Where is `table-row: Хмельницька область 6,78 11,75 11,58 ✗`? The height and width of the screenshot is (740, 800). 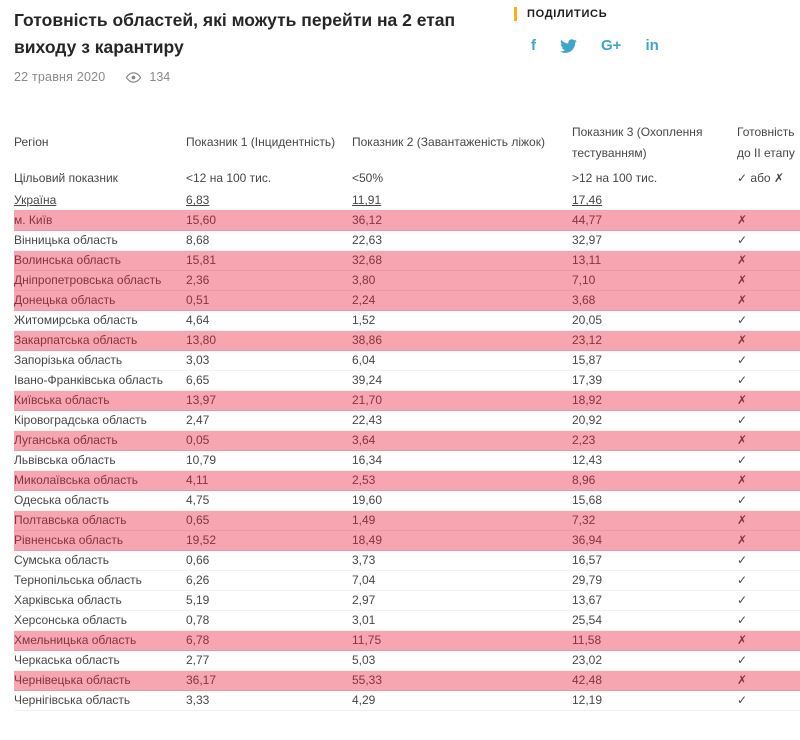 table-row: Хмельницька область 6,78 11,75 11,58 ✗ is located at coordinates (407, 640).